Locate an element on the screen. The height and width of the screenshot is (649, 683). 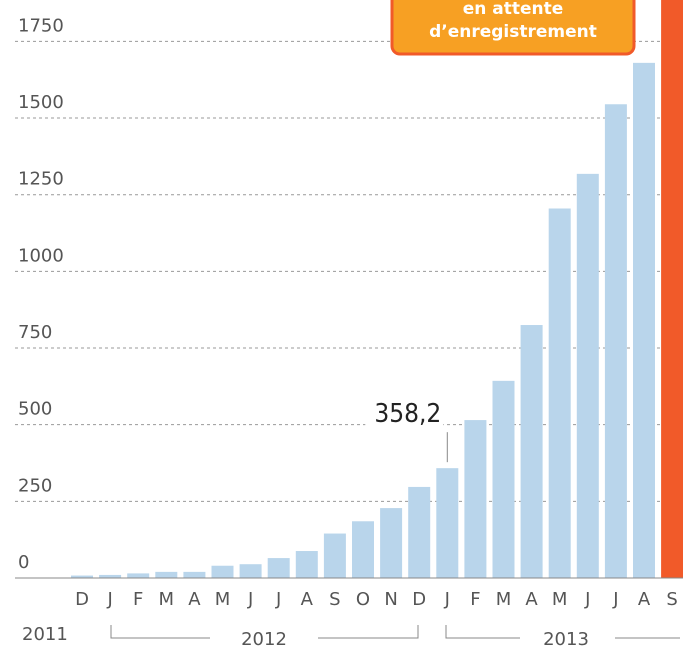
y-tick-label: 1000 is located at coordinates (41, 255).